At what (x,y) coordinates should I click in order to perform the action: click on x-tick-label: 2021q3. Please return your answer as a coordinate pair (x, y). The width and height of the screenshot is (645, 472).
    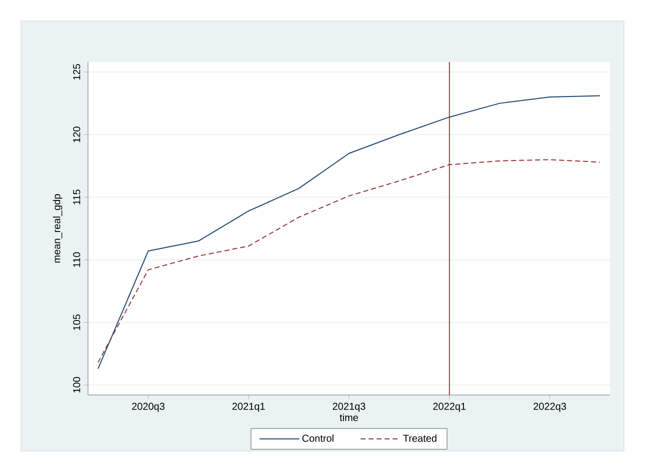
    Looking at the image, I should click on (349, 407).